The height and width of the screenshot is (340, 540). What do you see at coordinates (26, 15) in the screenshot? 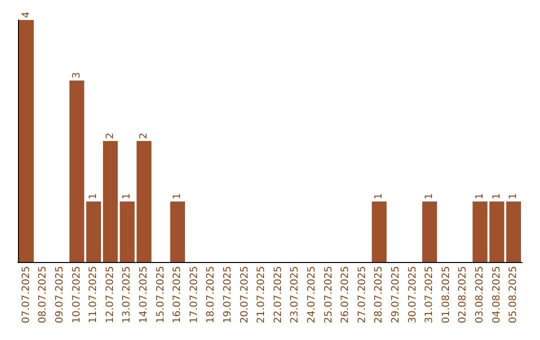
I see `data-label: 4` at bounding box center [26, 15].